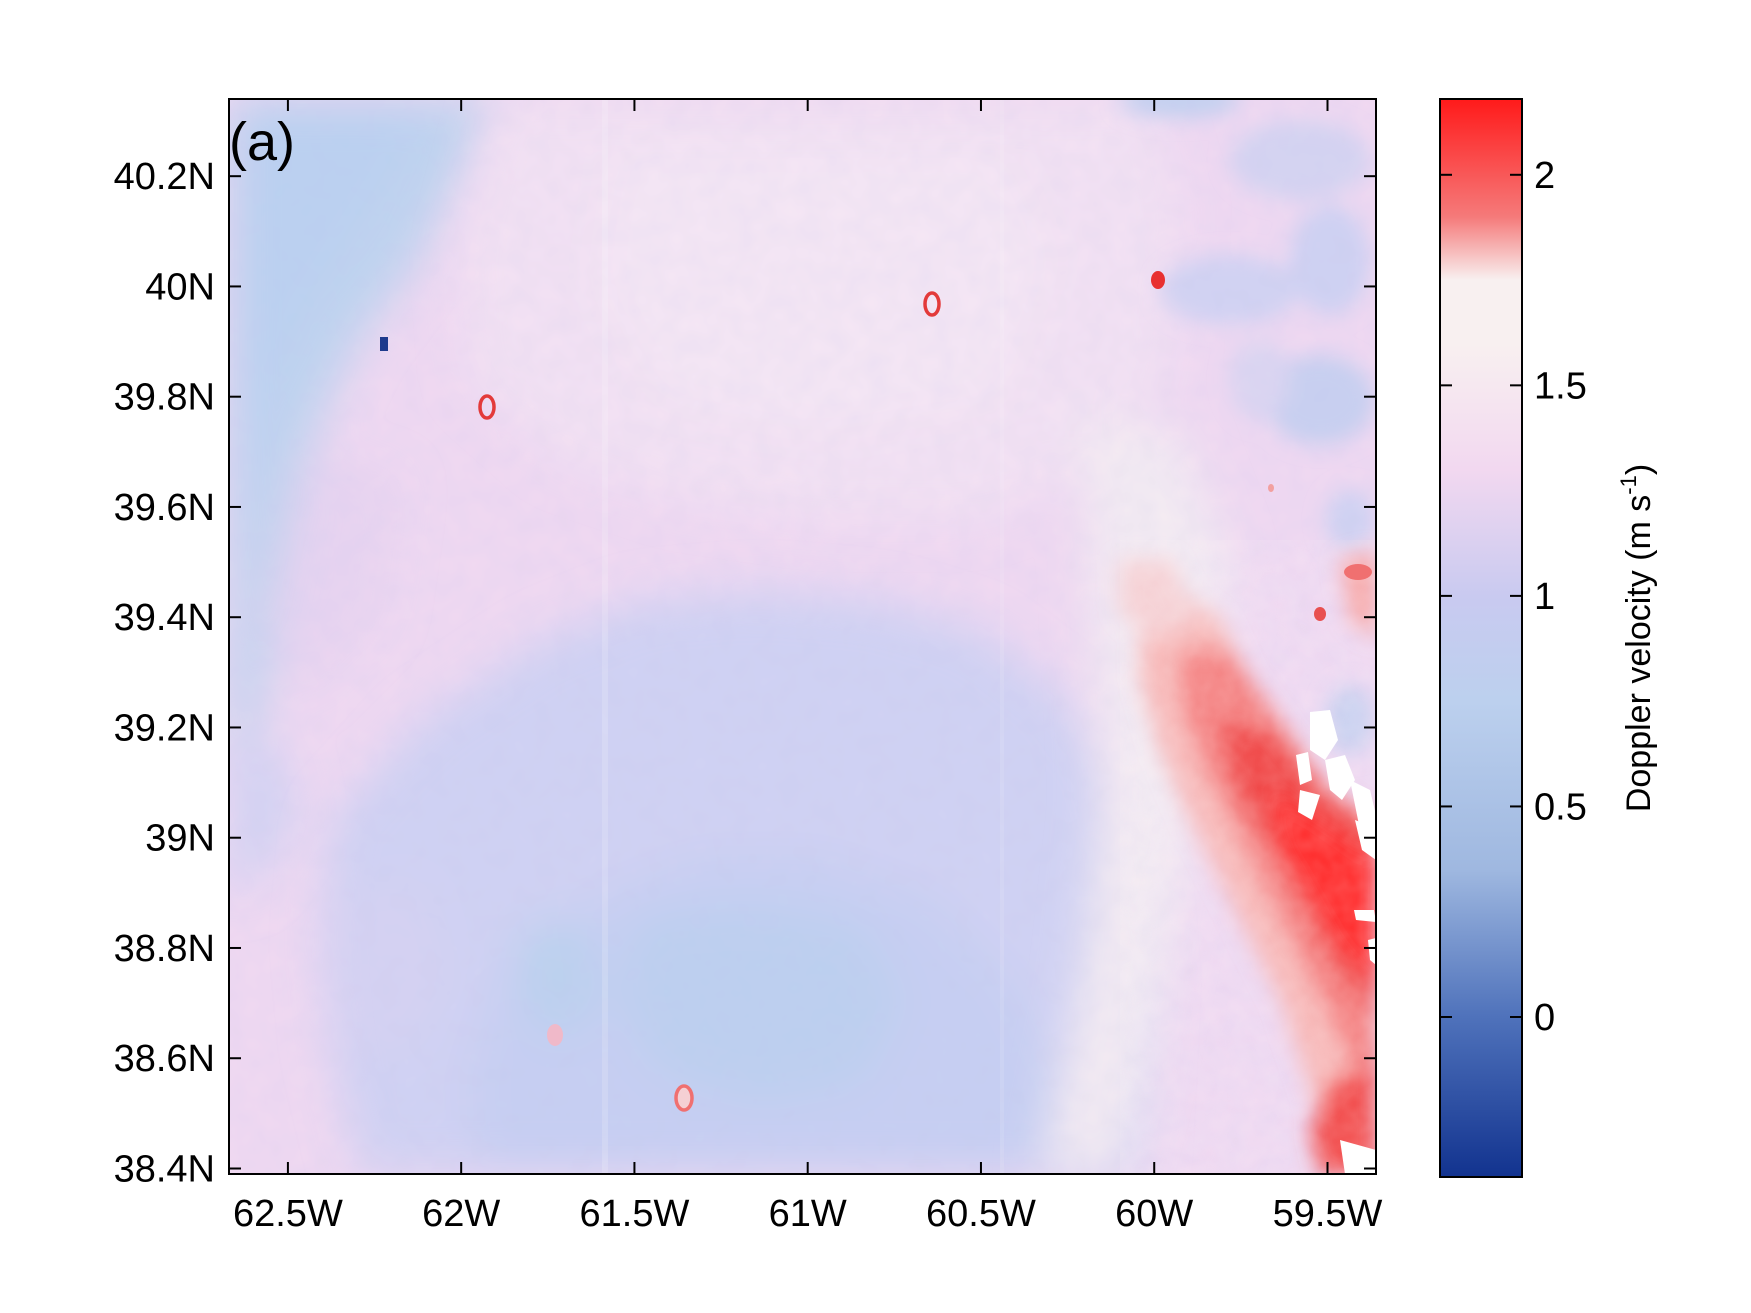 The image size is (1751, 1313). What do you see at coordinates (1639, 469) in the screenshot?
I see `colorbar-title-close: )` at bounding box center [1639, 469].